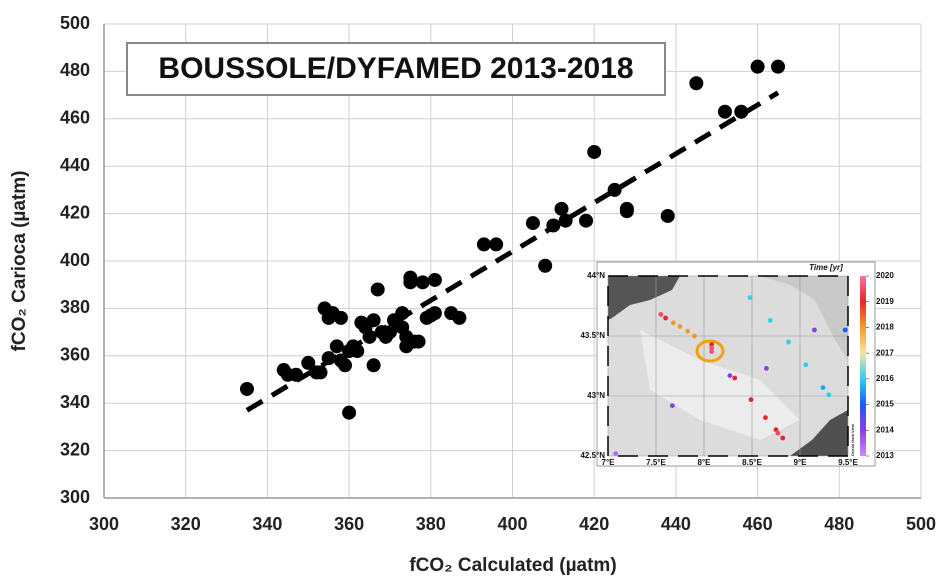 Image resolution: width=946 pixels, height=580 pixels. Describe the element at coordinates (885, 455) in the screenshot. I see `colorbar-tick-label: 2013` at that location.